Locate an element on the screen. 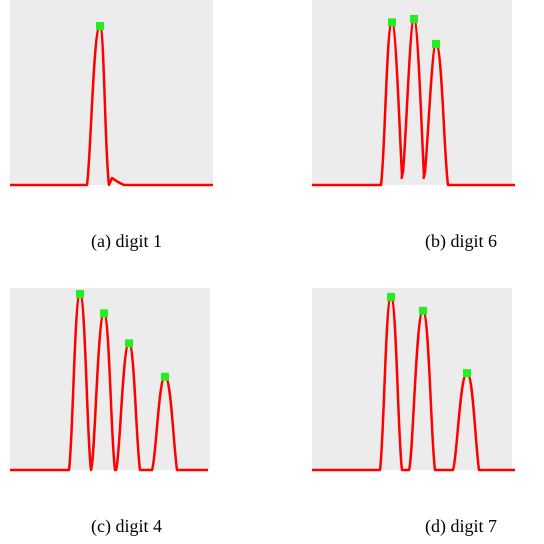 This screenshot has width=544, height=544. peak-curve is located at coordinates (109, 382).